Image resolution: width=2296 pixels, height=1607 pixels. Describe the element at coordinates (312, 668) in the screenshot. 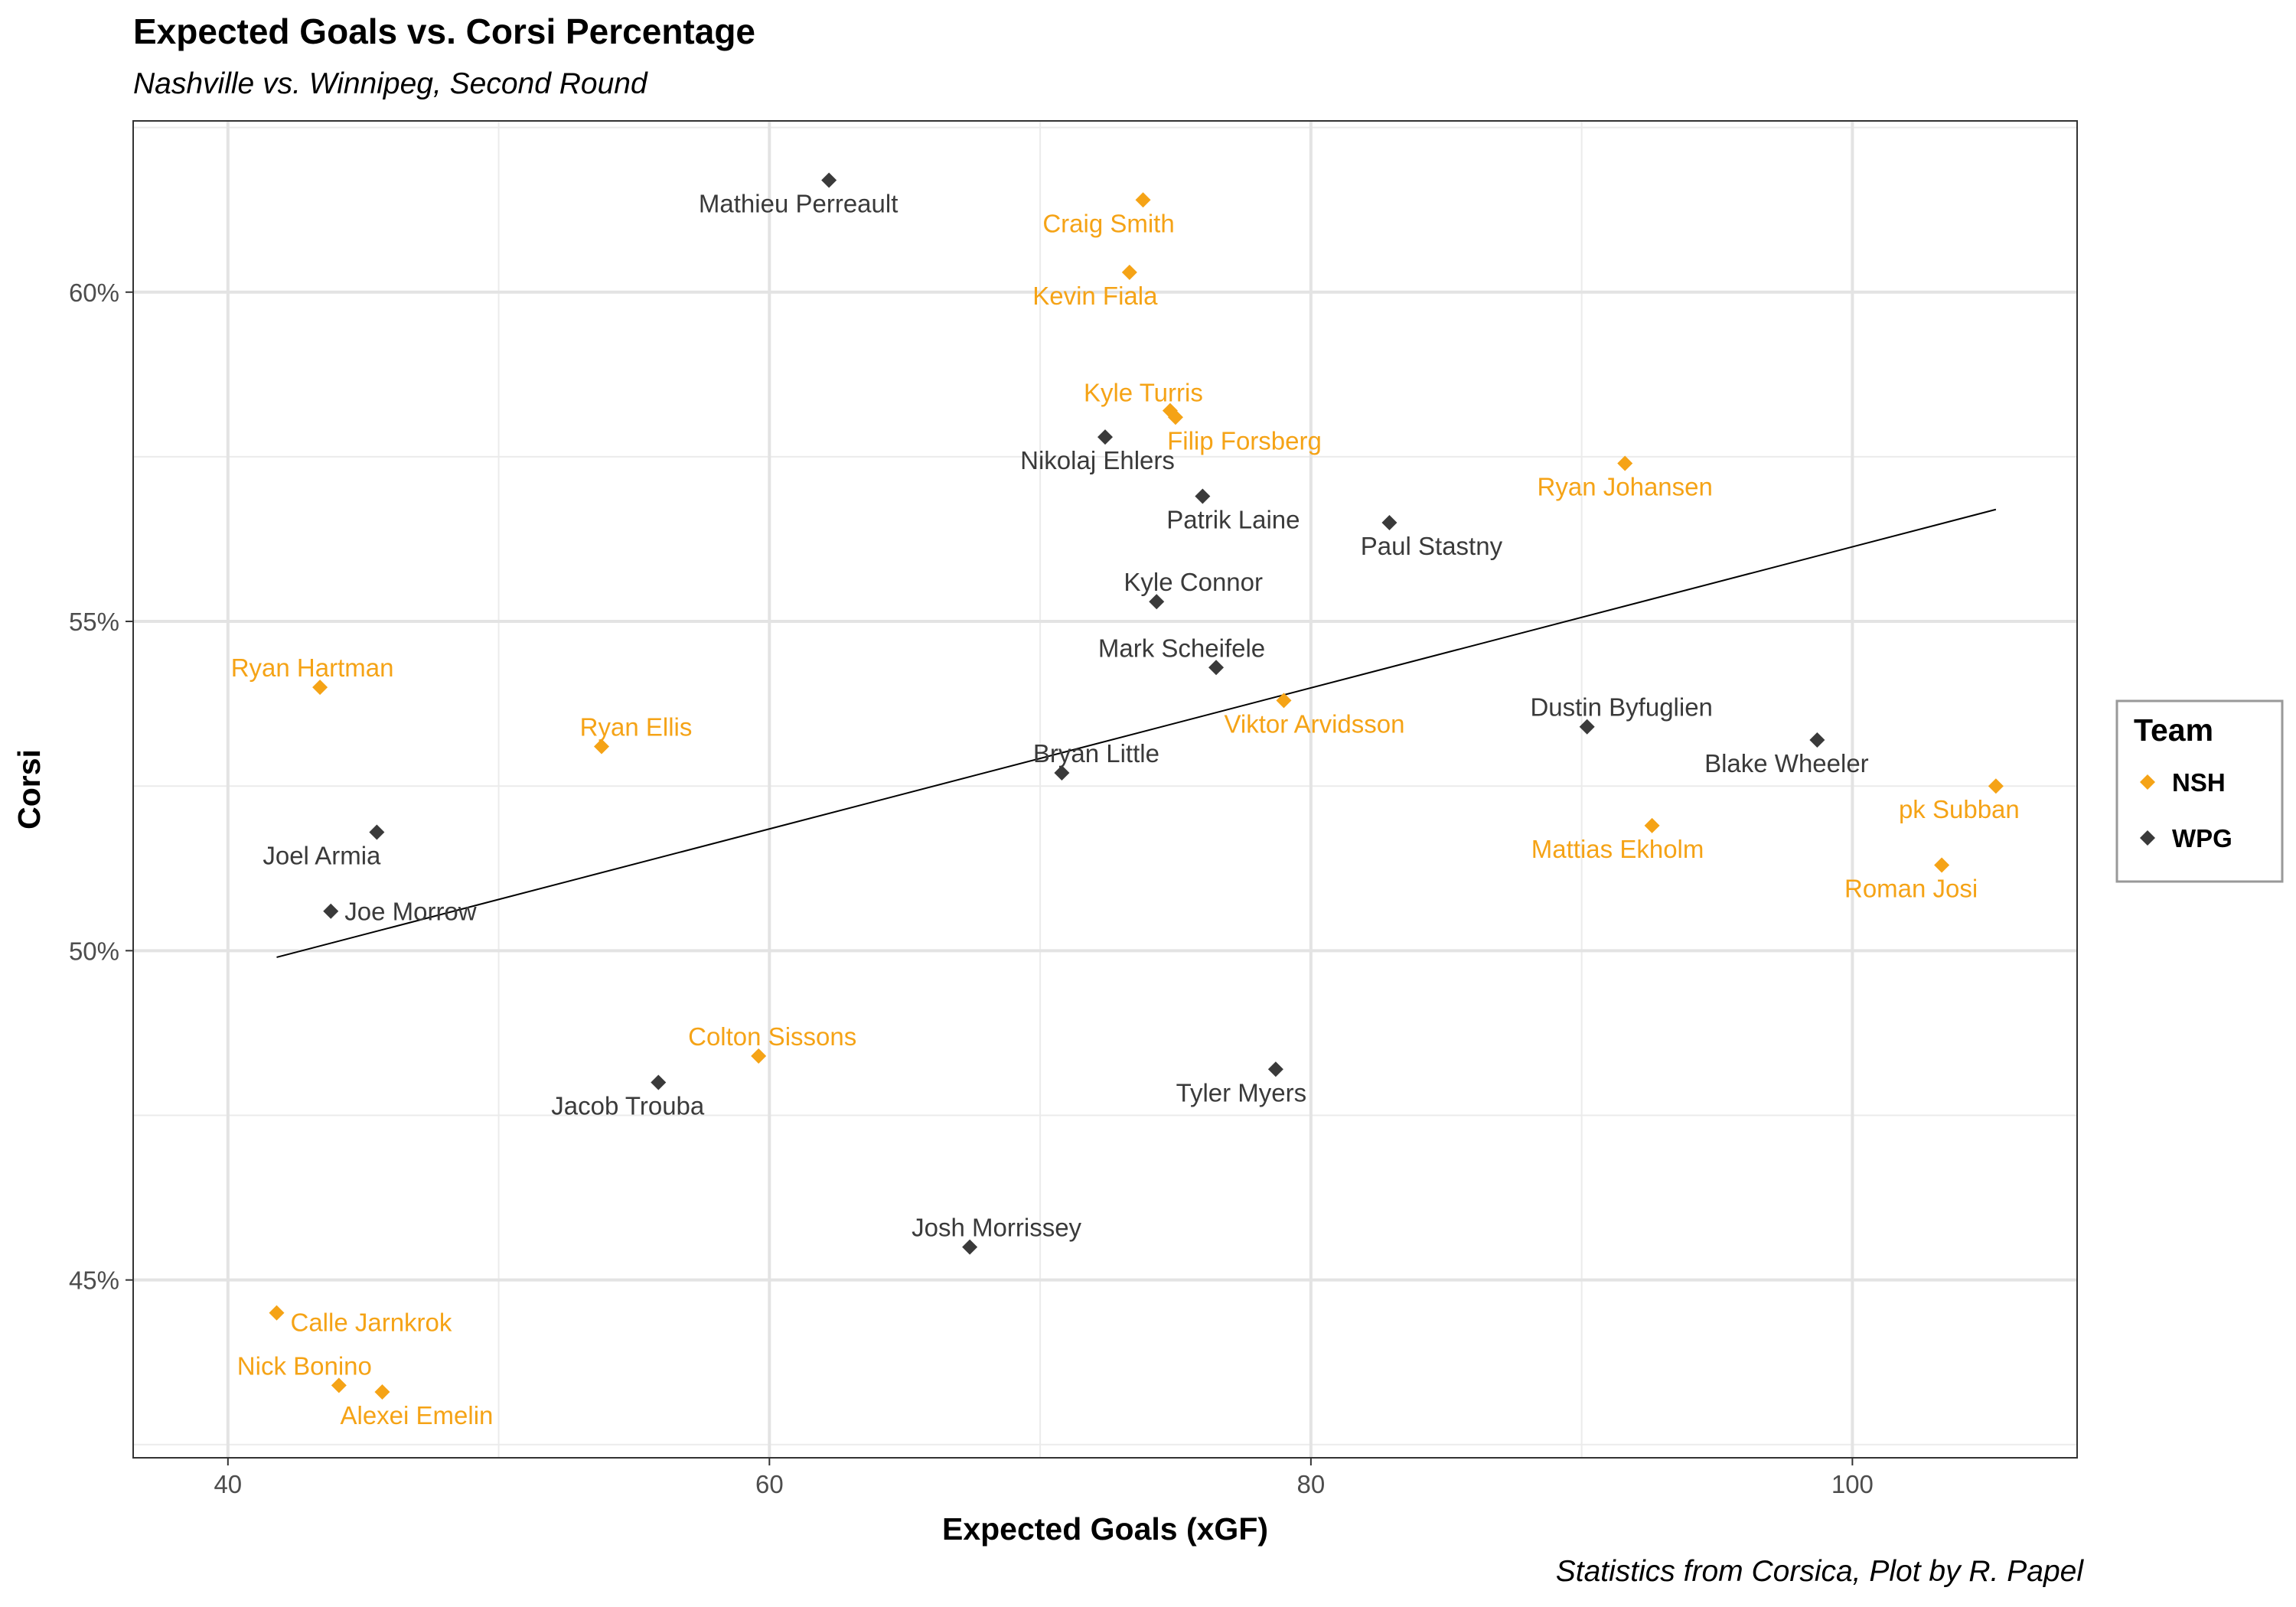

I see `point-label: Ryan Hartman` at that location.